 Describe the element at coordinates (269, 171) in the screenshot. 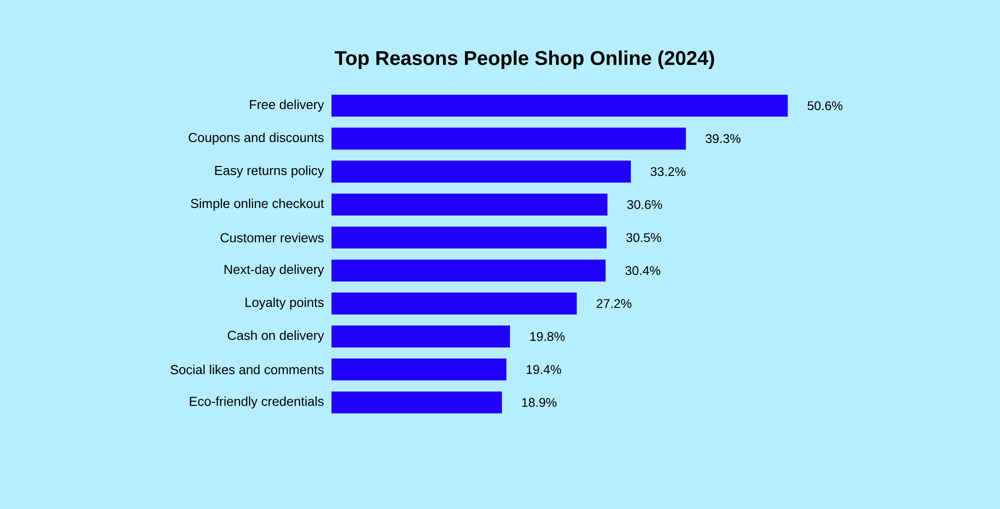

I see `y-tick-label: Easy returns policy` at that location.